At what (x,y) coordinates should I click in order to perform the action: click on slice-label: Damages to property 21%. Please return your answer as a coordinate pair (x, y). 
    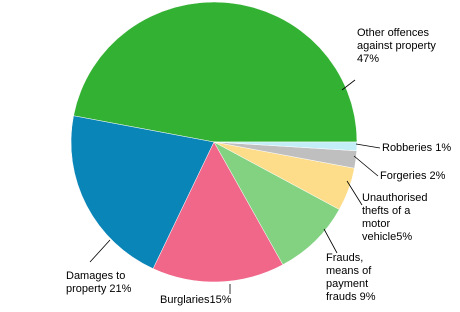
    Looking at the image, I should click on (99, 282).